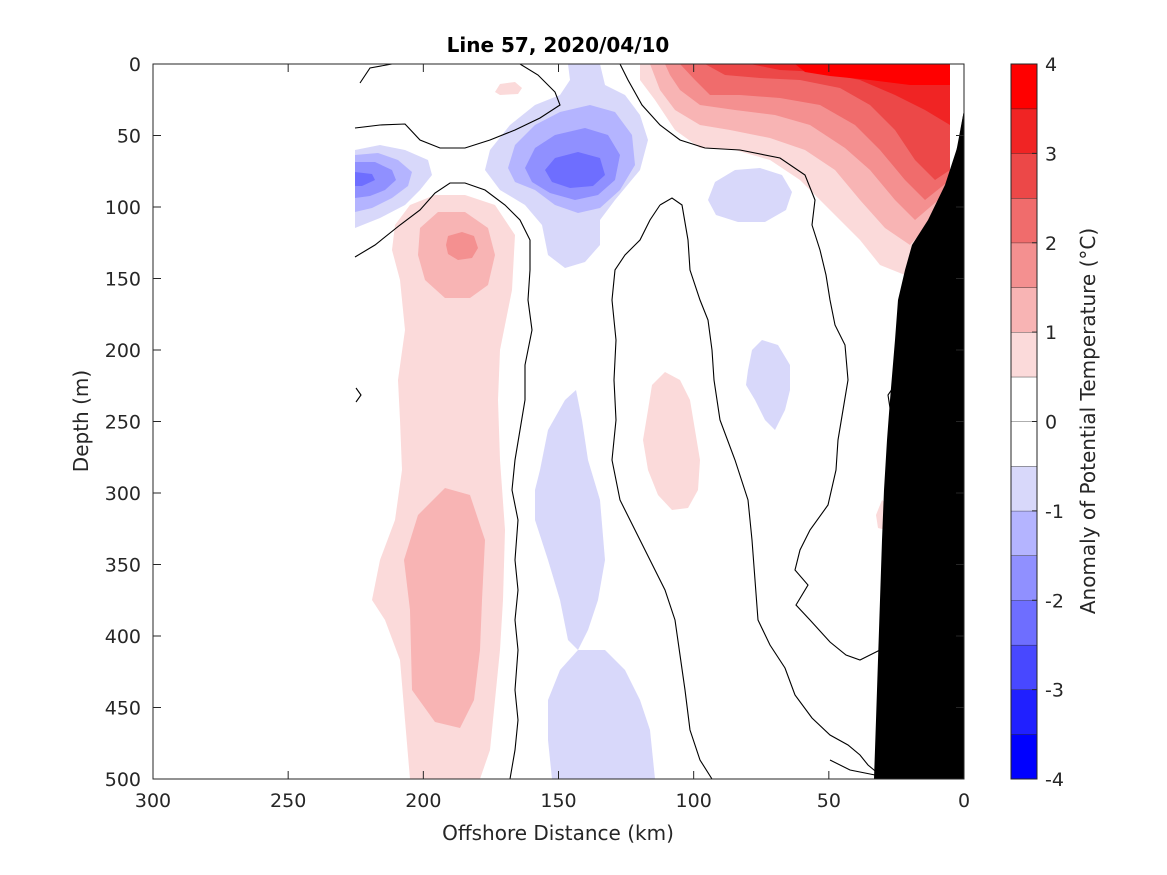 This screenshot has height=875, width=1167. I want to click on colorbar-tick-label: 1, so click(1051, 333).